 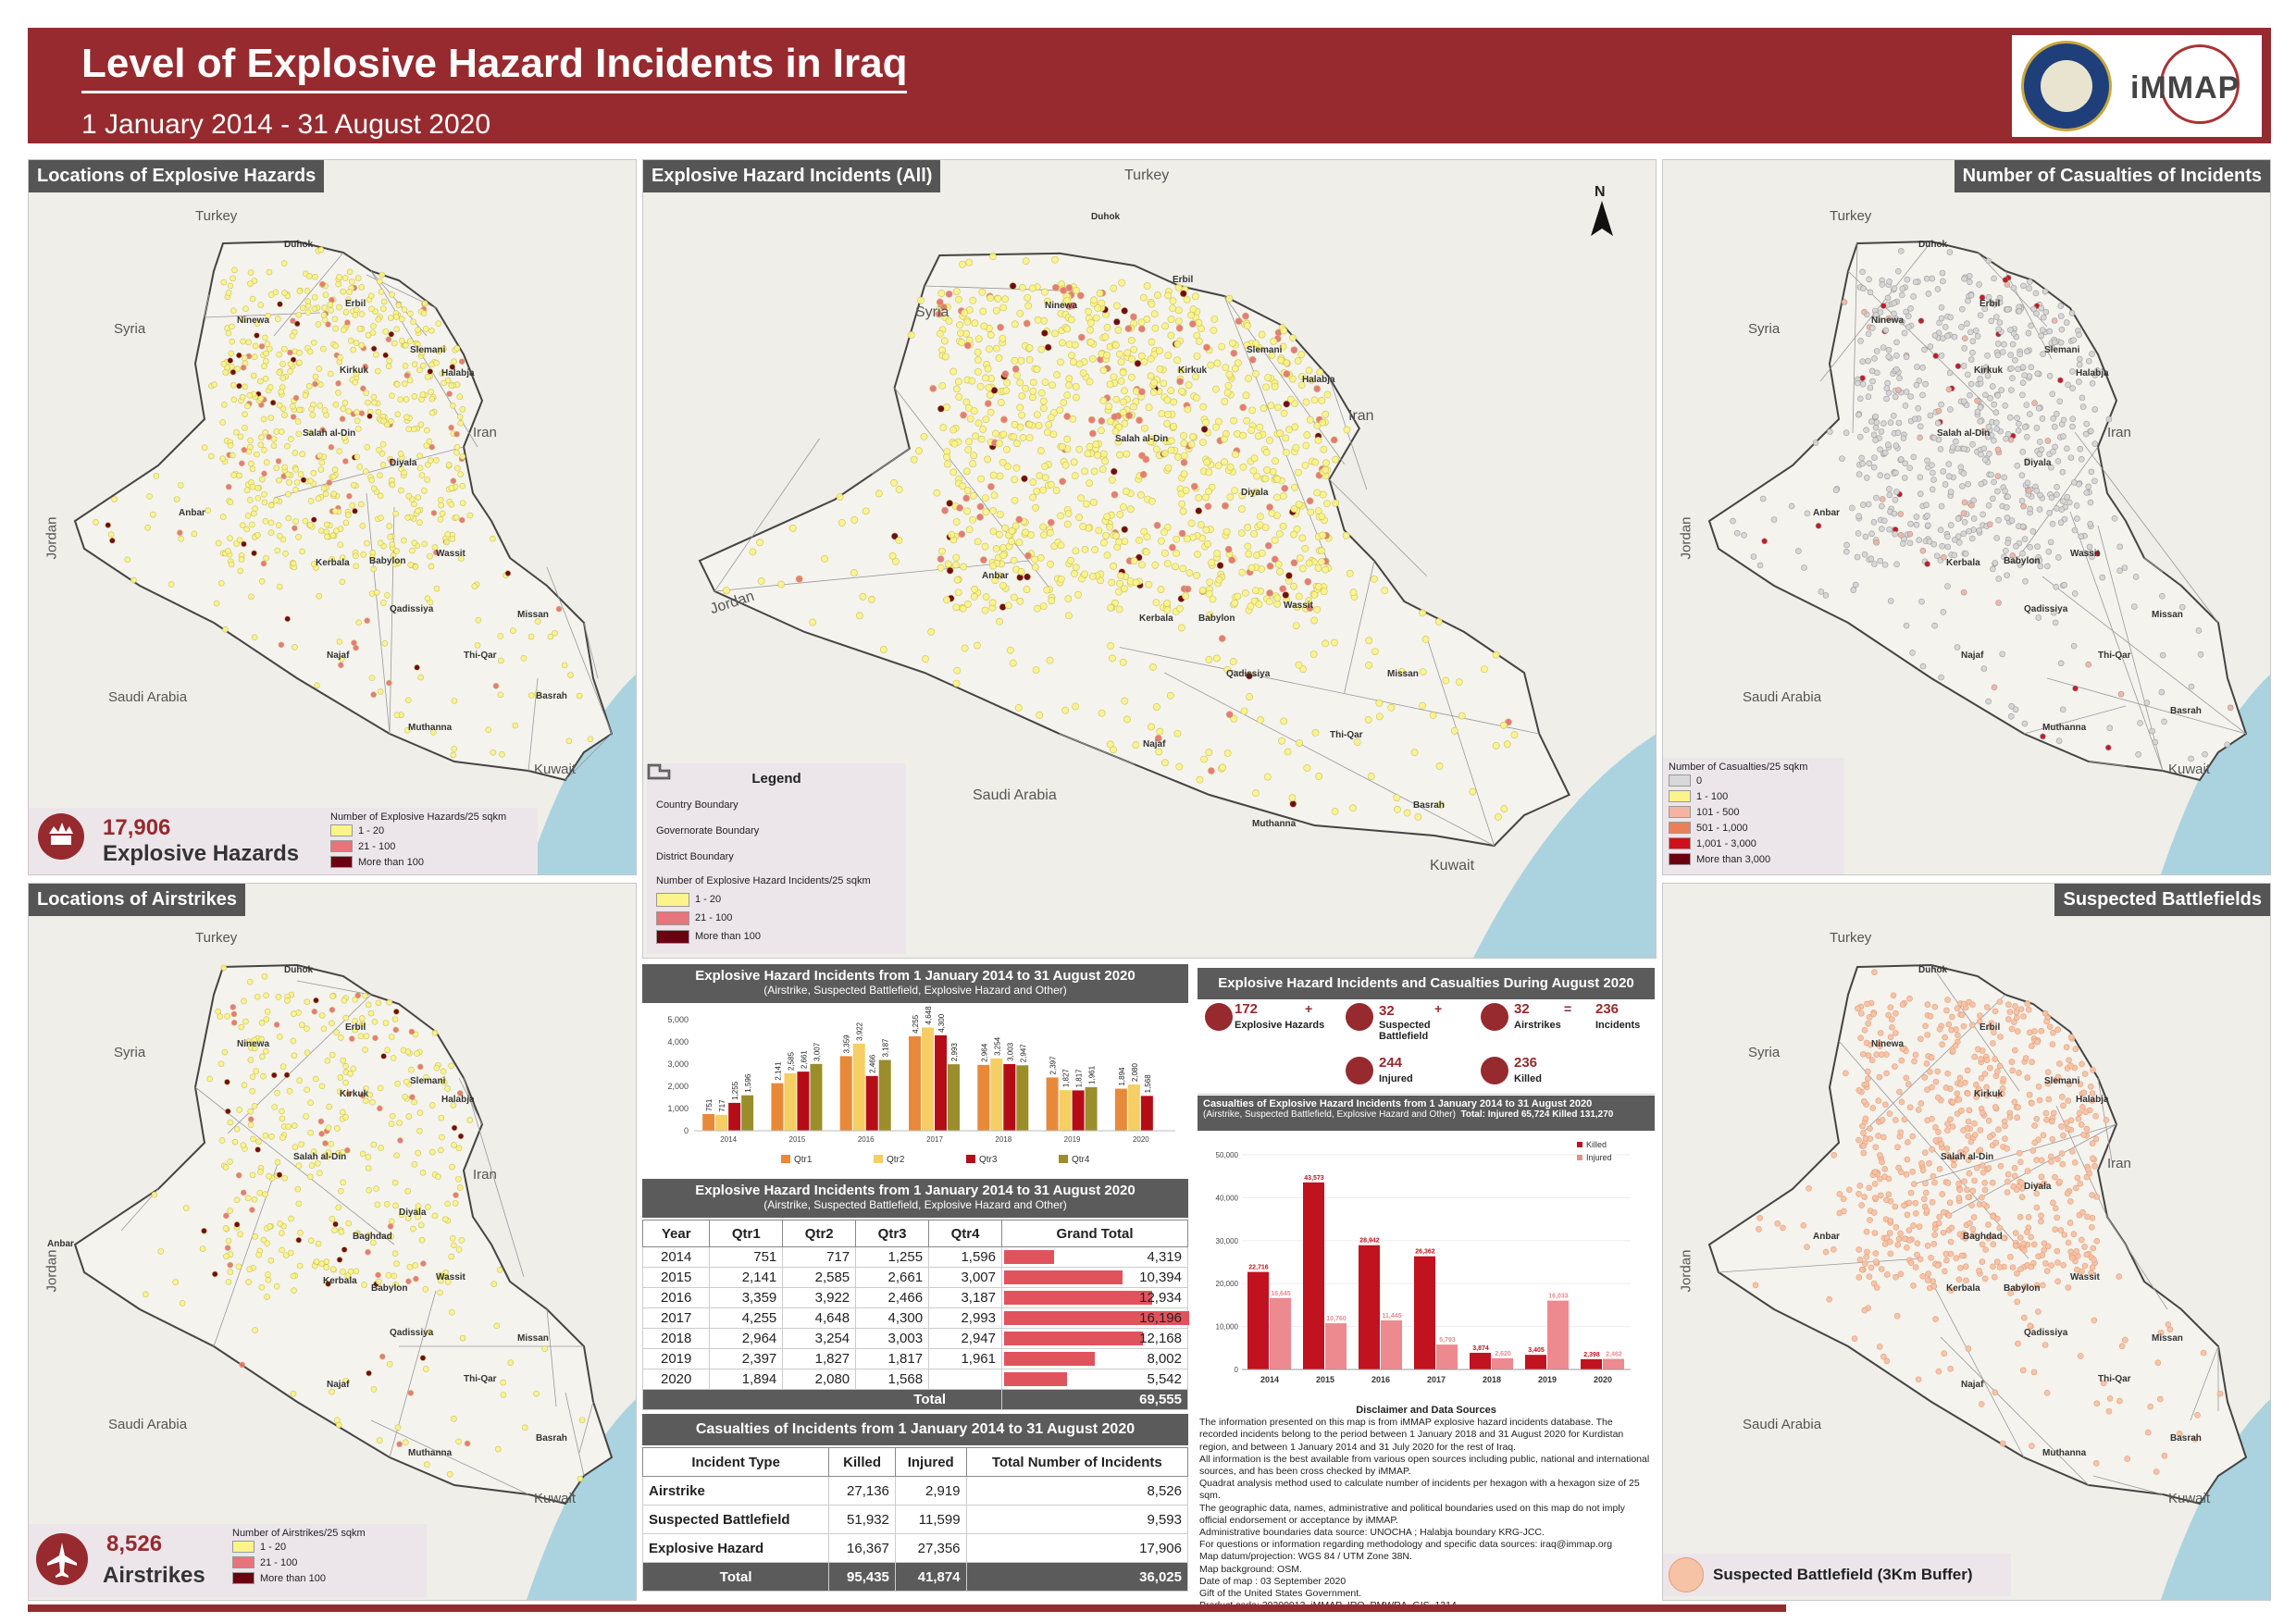 I want to click on bar-value-label: 2,141, so click(x=778, y=1071).